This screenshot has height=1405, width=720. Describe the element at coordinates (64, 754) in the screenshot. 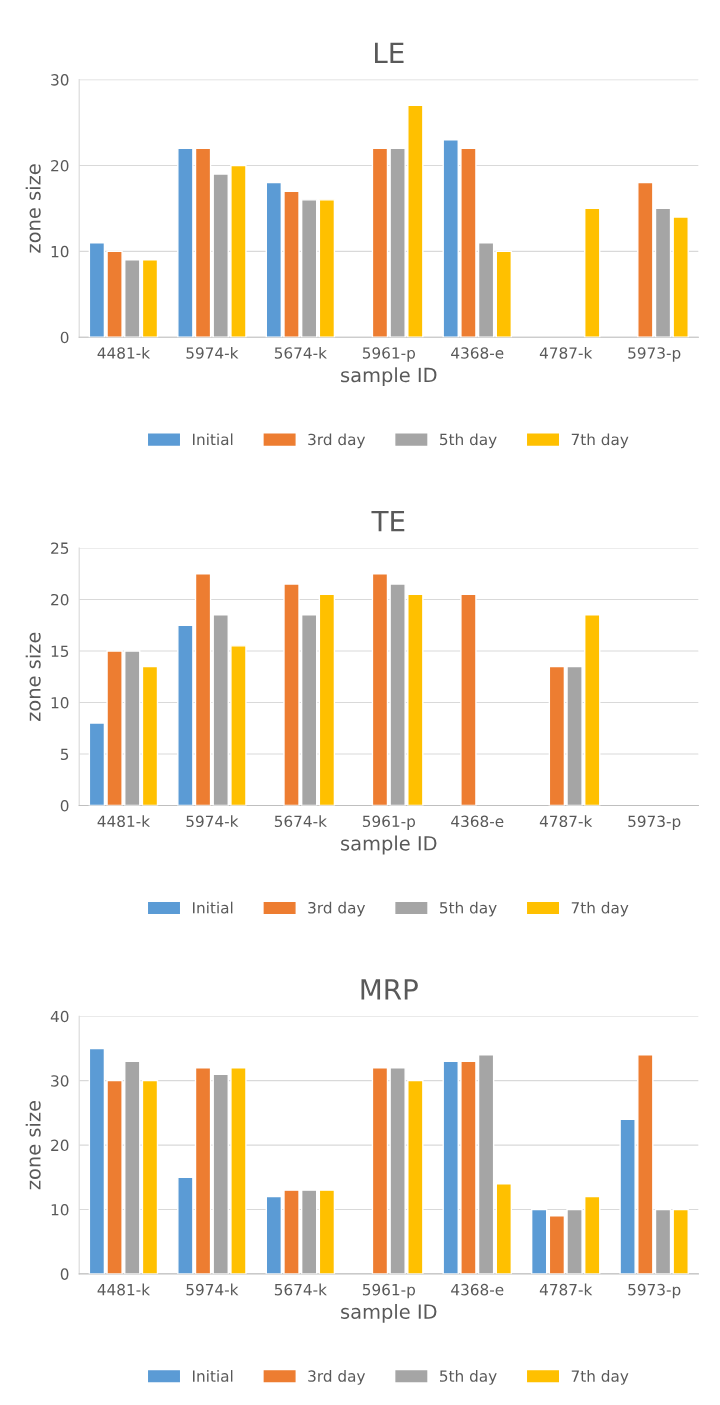

I see `y-tick-label: 5` at that location.